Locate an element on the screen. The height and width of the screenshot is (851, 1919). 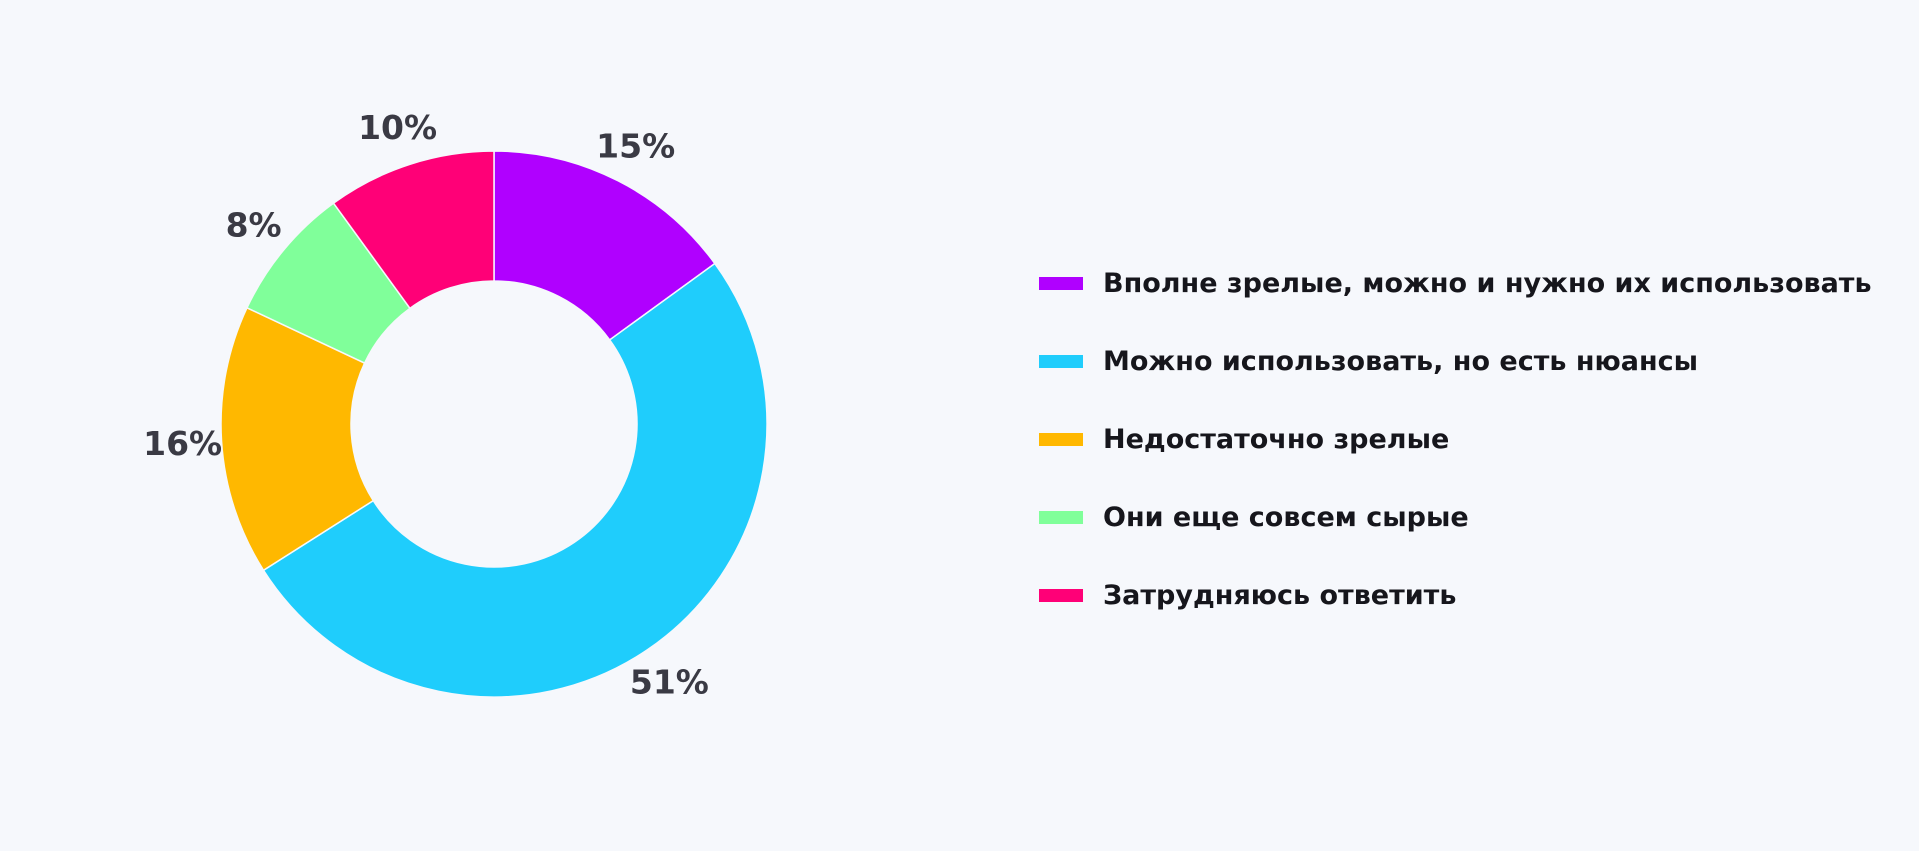
slice-value-label: 8% is located at coordinates (254, 225).